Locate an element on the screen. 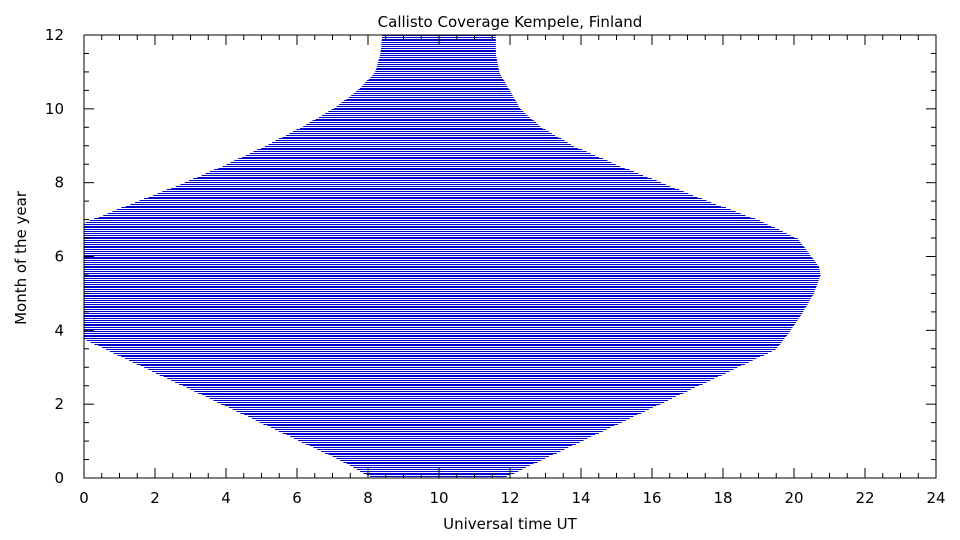  y-tick-labels: 0 2 4 6 8 10 12 is located at coordinates (54, 256).